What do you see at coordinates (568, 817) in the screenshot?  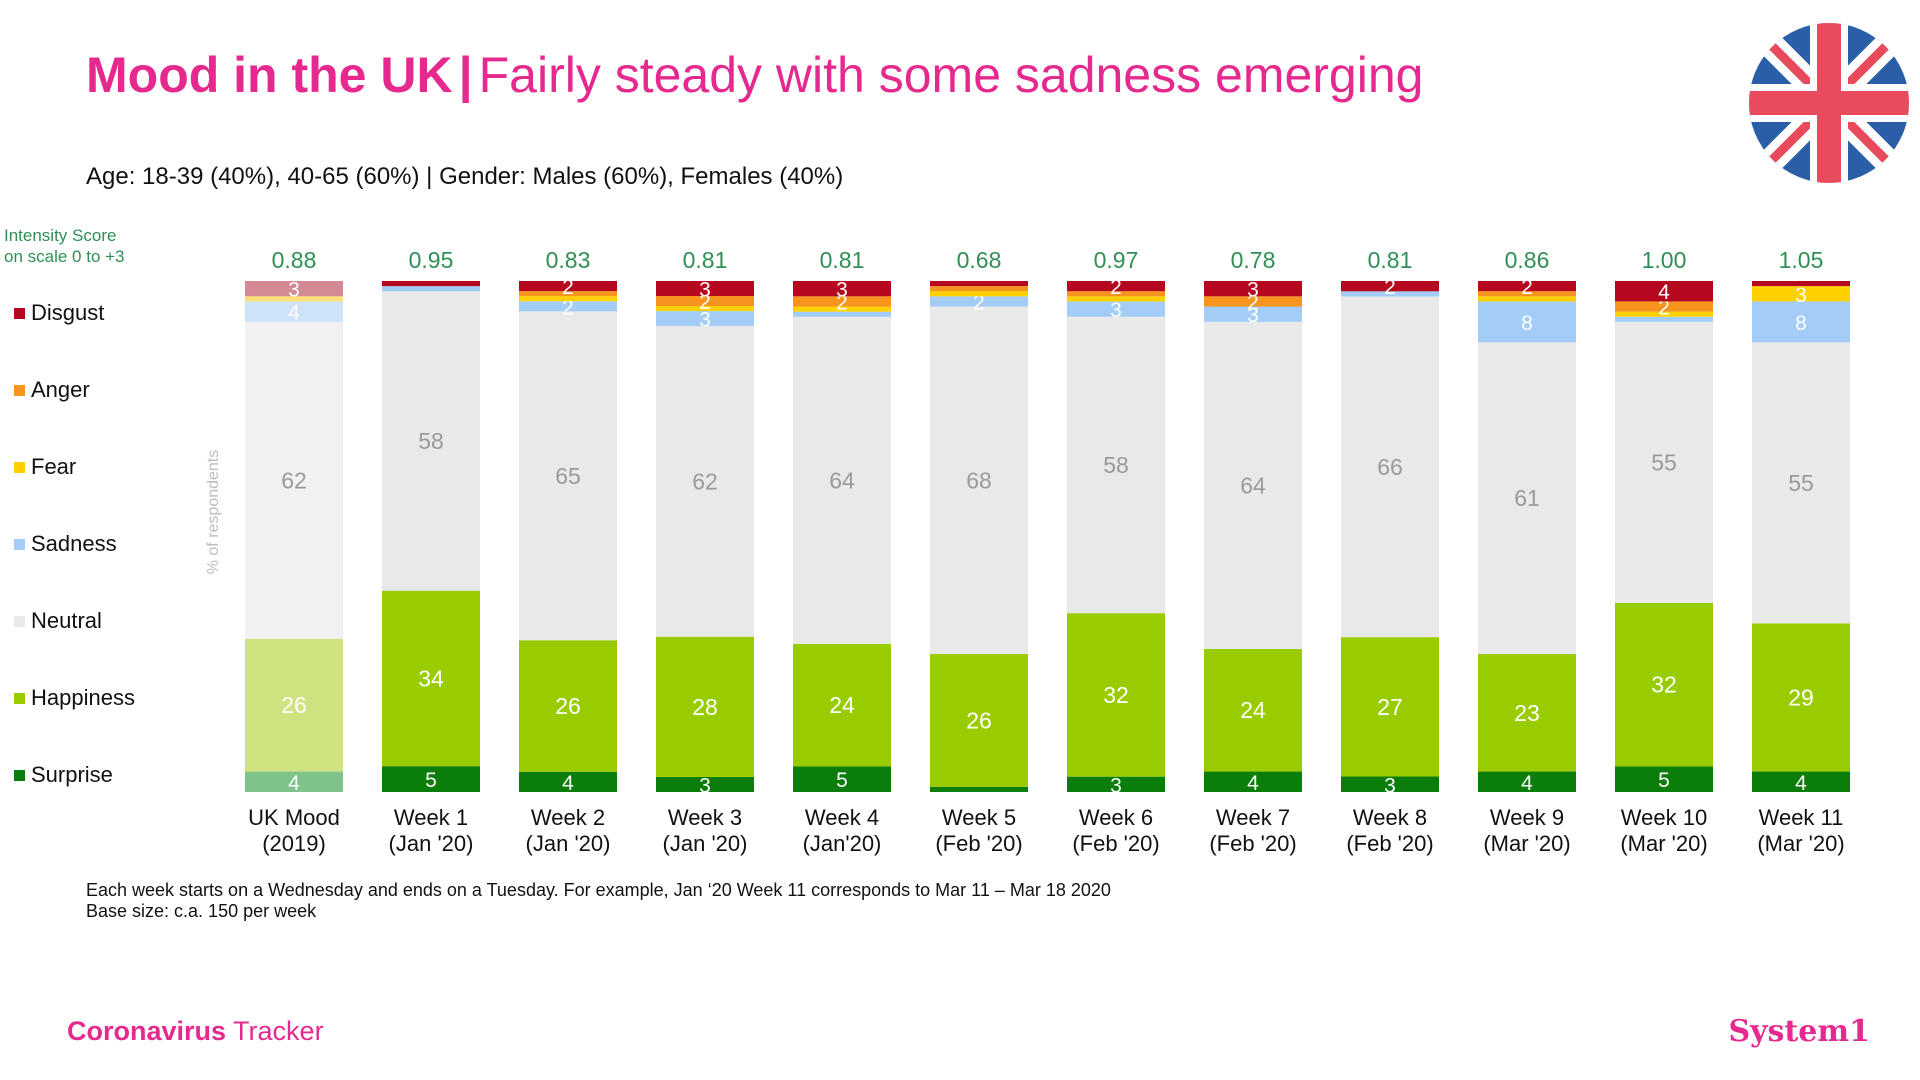 I see `tick-label: Week 2` at bounding box center [568, 817].